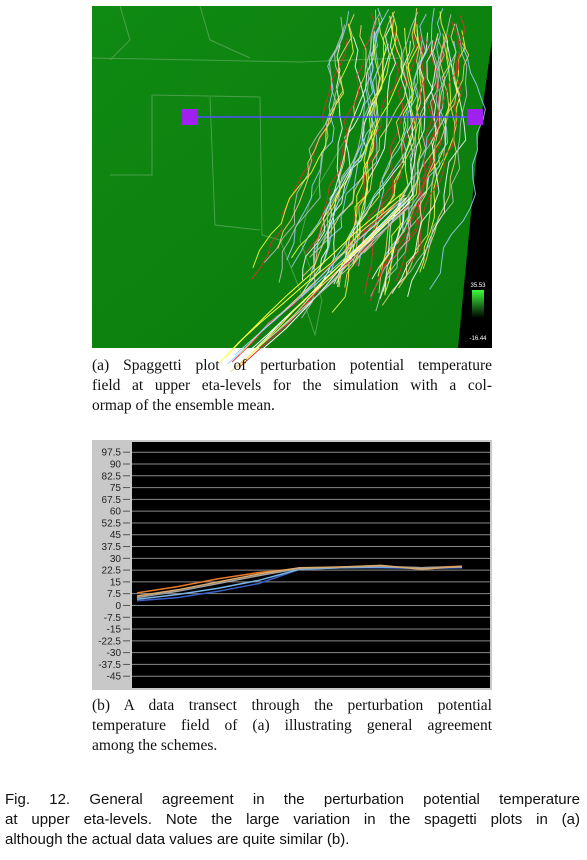  What do you see at coordinates (112, 547) in the screenshot?
I see `y-tick-label: 37.5` at bounding box center [112, 547].